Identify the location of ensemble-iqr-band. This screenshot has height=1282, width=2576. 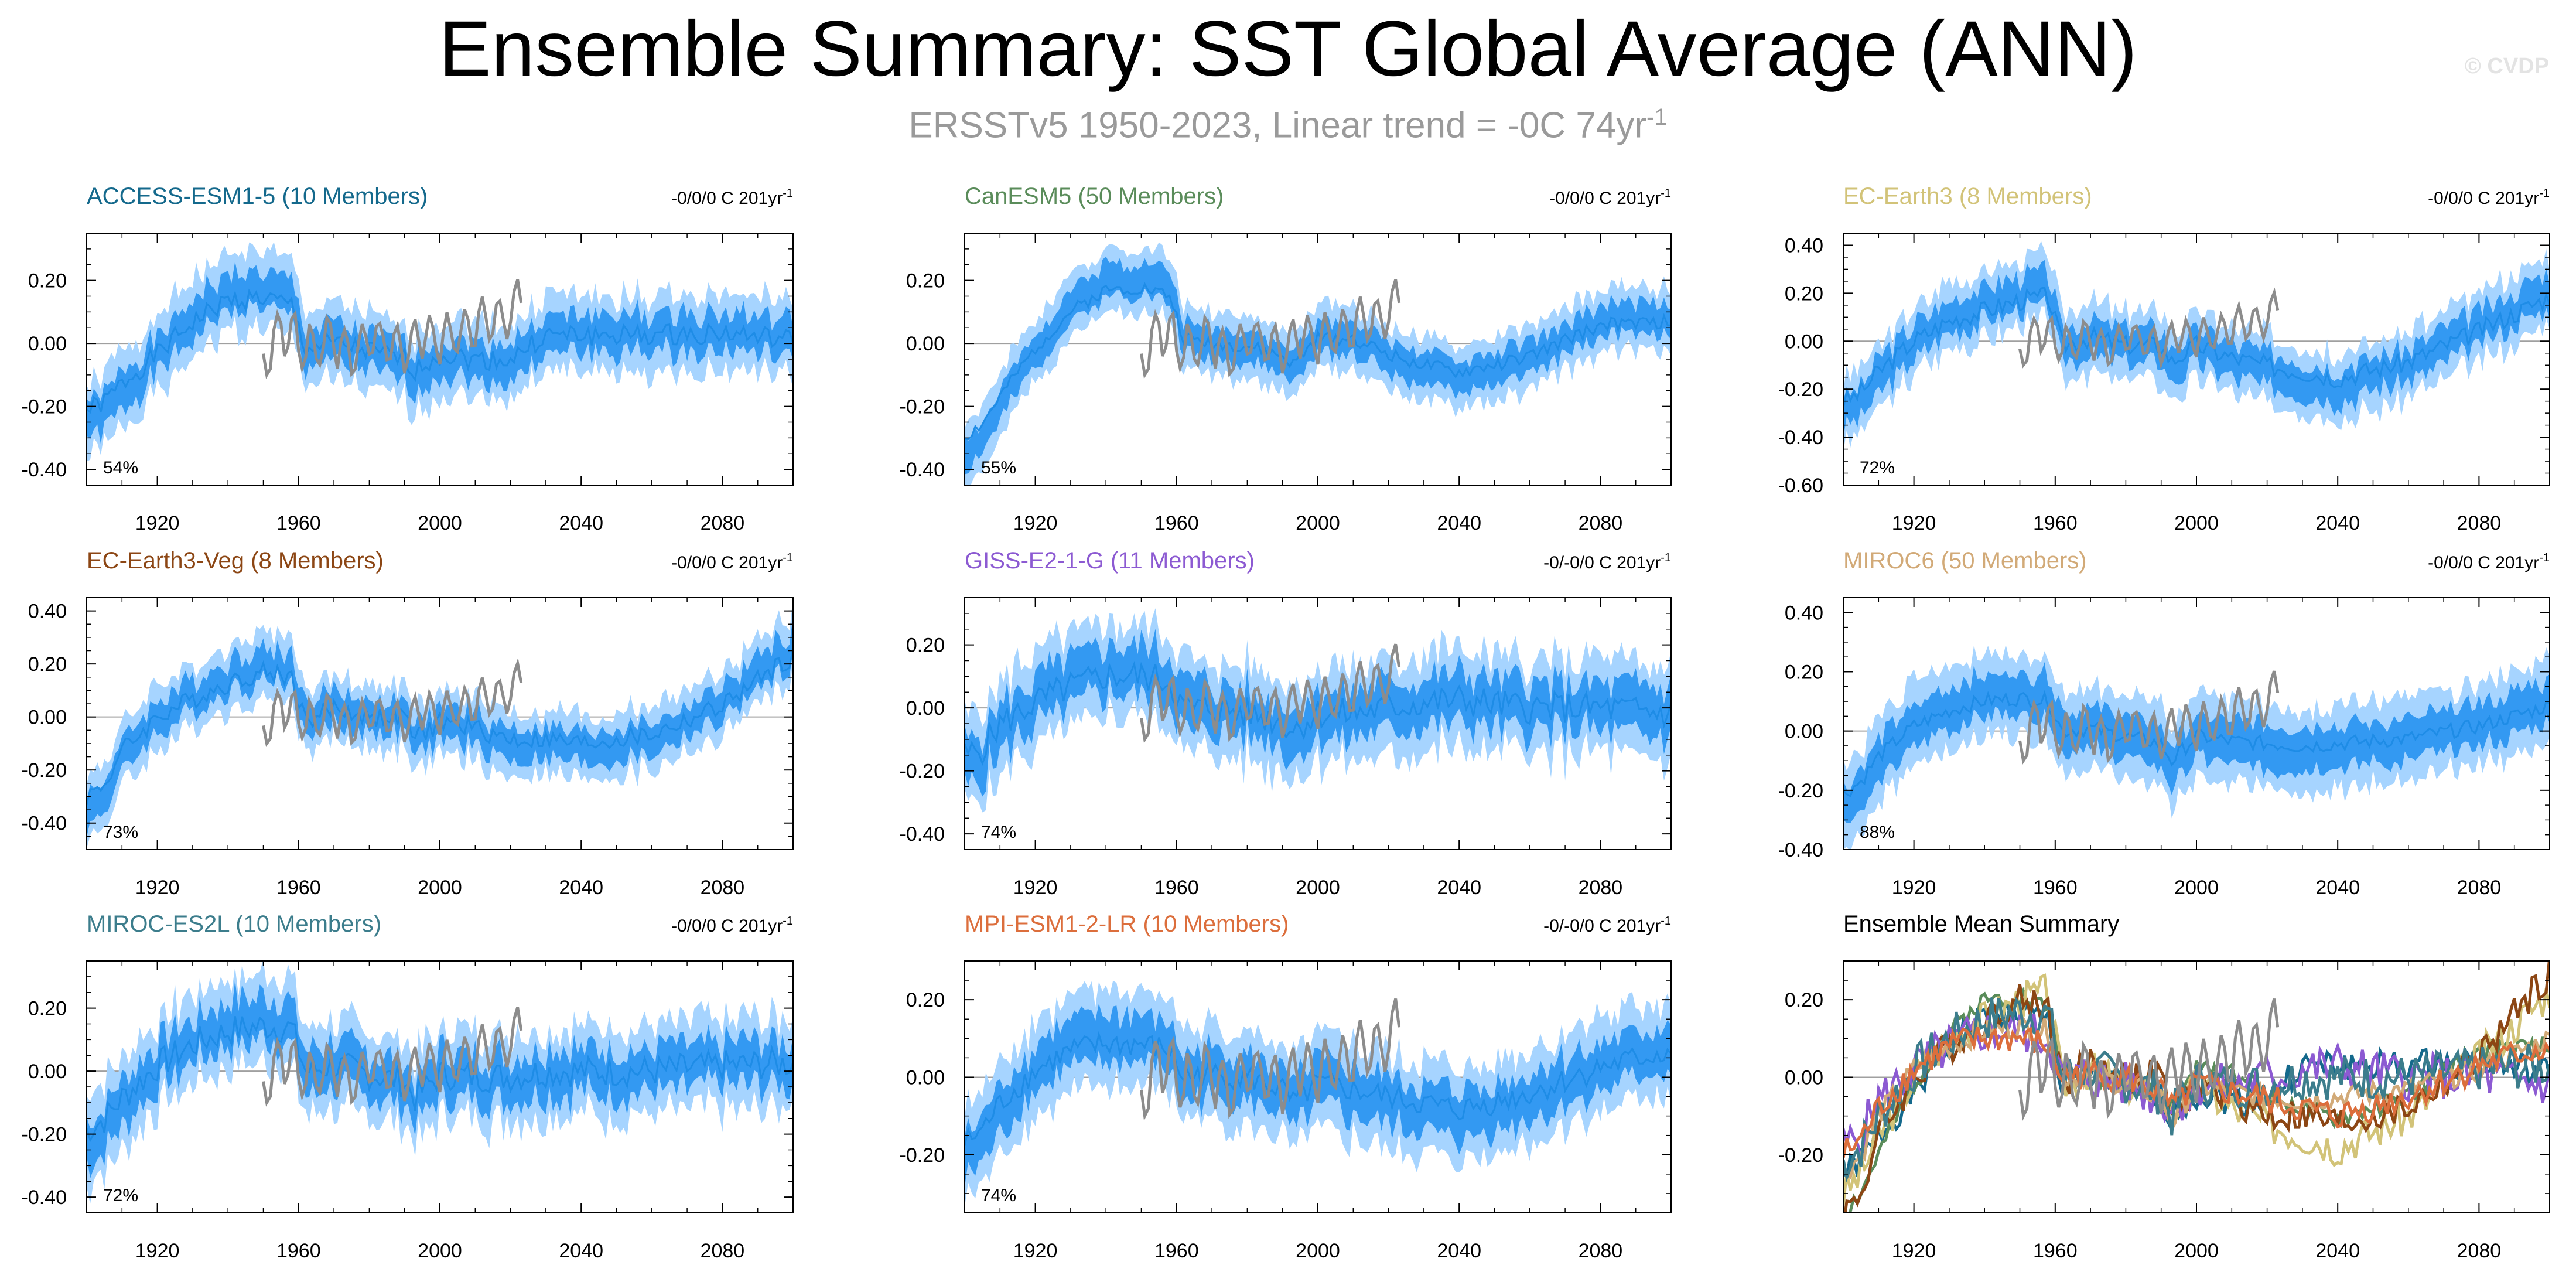
(1318, 713).